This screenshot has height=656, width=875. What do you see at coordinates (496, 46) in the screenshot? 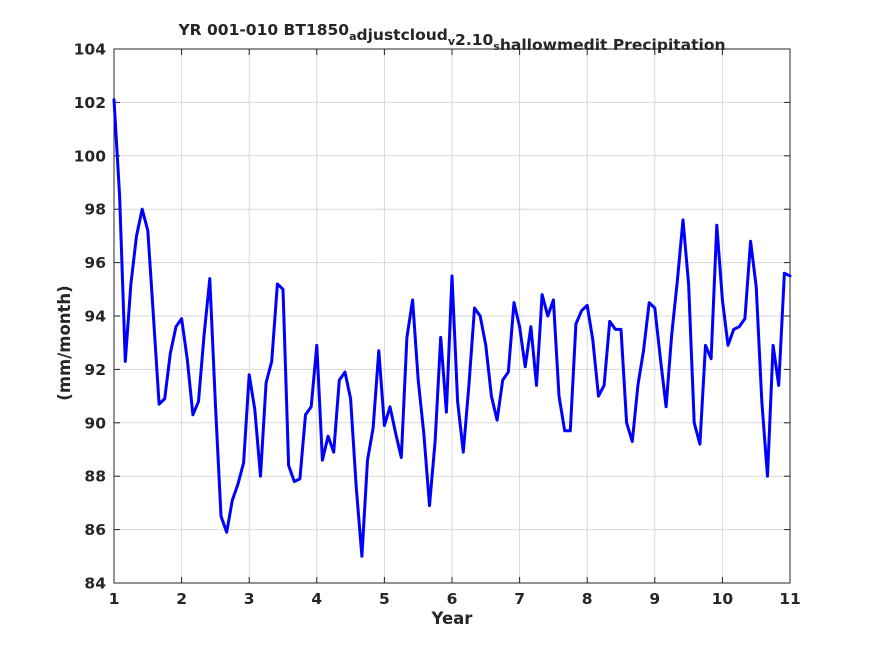
I see `title-subscript: s` at bounding box center [496, 46].